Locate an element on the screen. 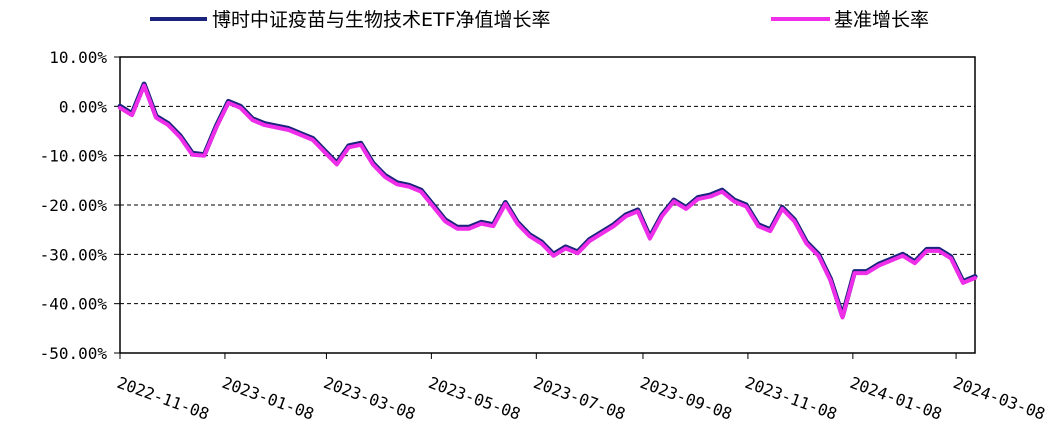  y-tick-label-0: 10.00% is located at coordinates (78, 57).